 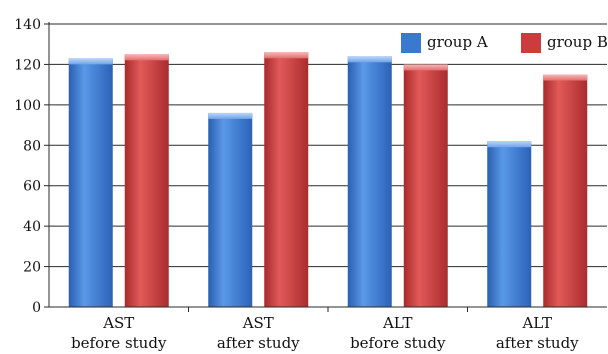 I want to click on legend: group A group B, so click(x=504, y=43).